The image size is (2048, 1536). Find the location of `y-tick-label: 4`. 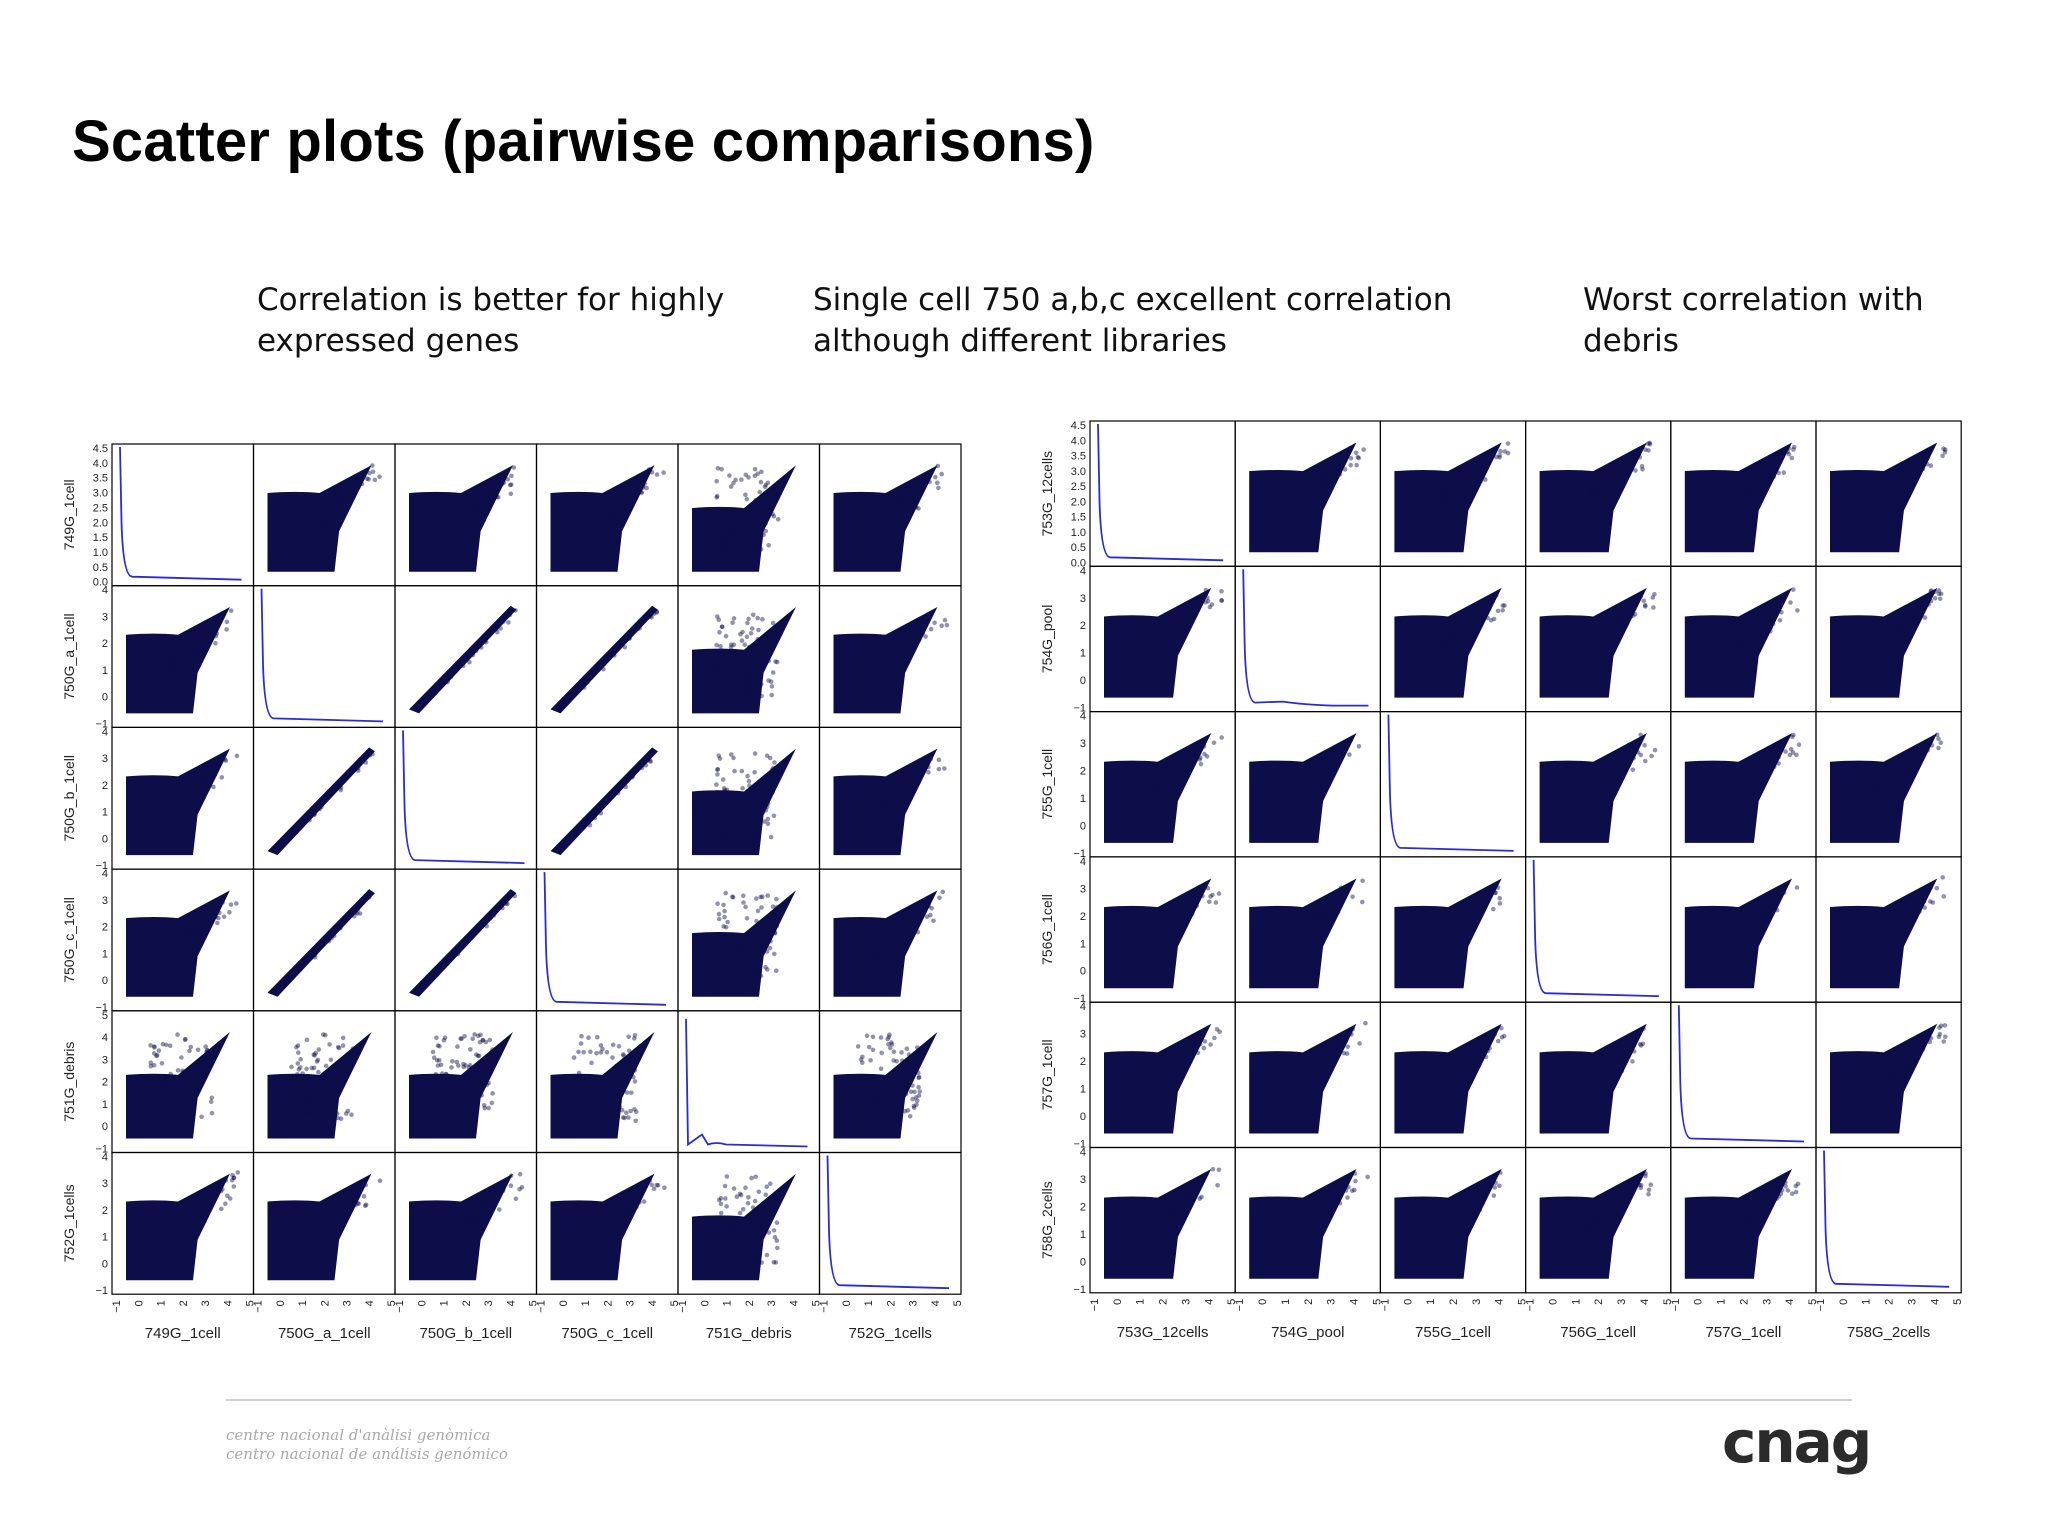

y-tick-label: 4 is located at coordinates (105, 591).